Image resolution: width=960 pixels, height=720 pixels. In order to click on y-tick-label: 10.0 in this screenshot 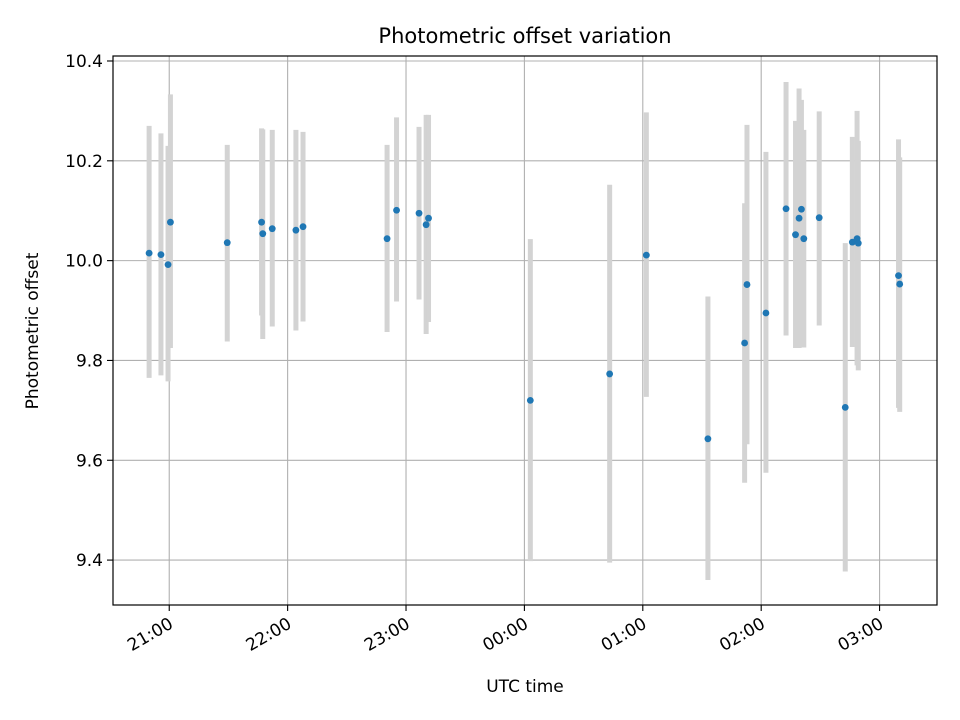, I will do `click(84, 262)`.